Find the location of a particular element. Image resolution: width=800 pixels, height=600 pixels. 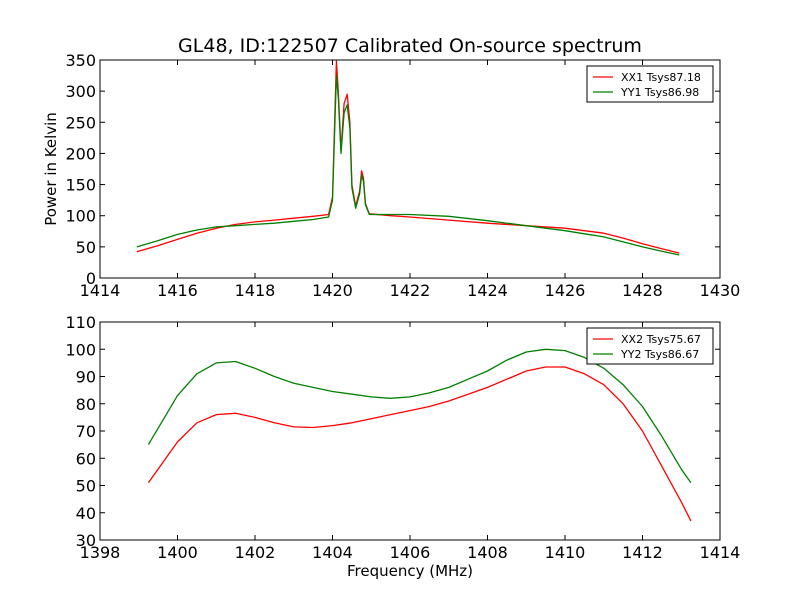

y-axis-label: Power in Kelvin is located at coordinates (51, 169).